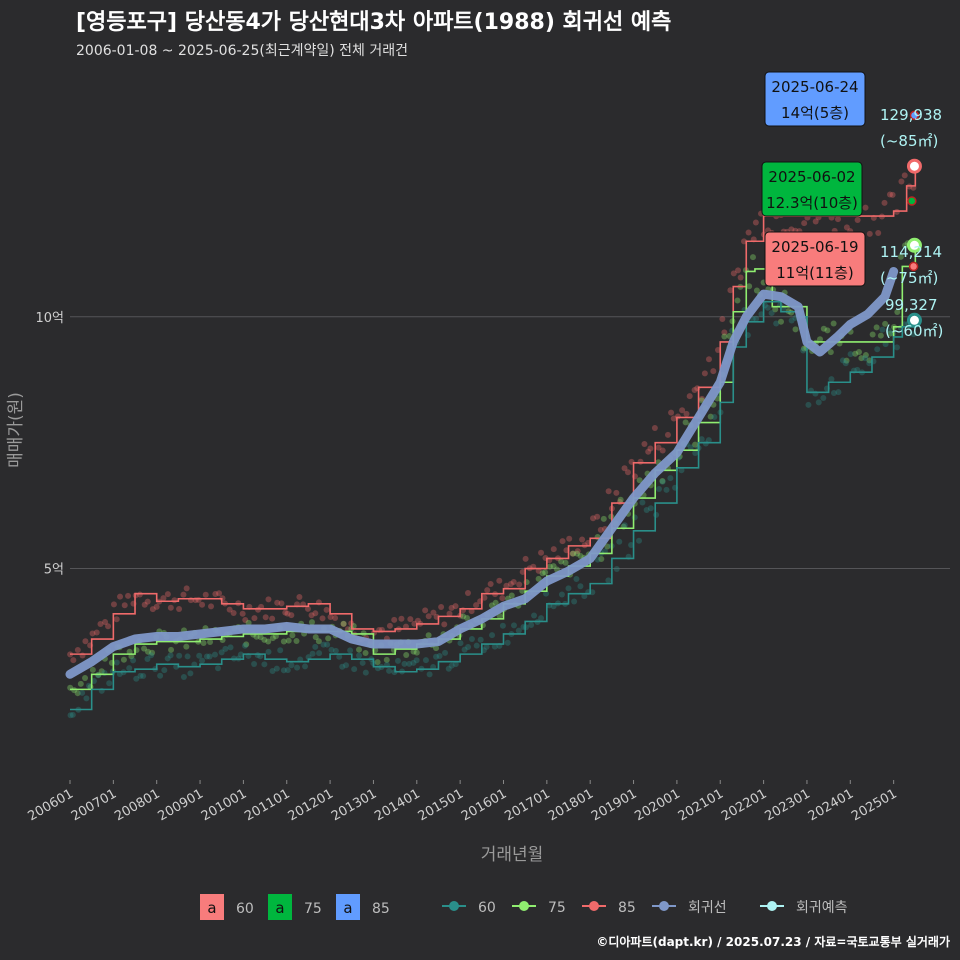 The height and width of the screenshot is (960, 960). I want to click on end-label-size: (~85㎡), so click(909, 141).